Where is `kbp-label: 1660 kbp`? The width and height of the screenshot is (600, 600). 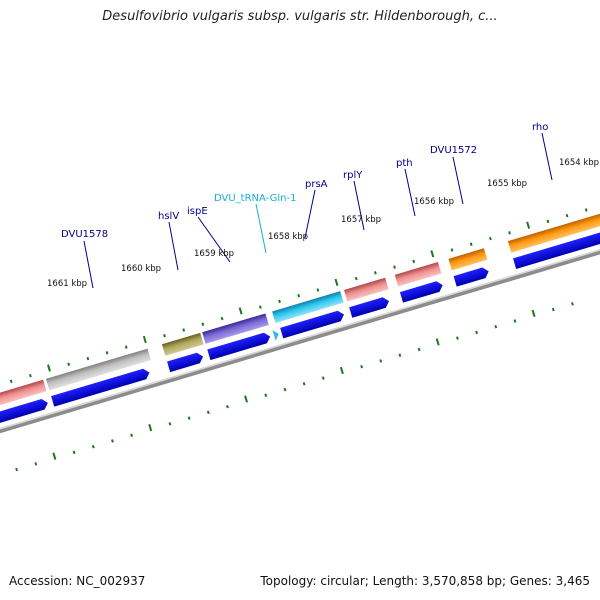
kbp-label: 1660 kbp is located at coordinates (141, 269).